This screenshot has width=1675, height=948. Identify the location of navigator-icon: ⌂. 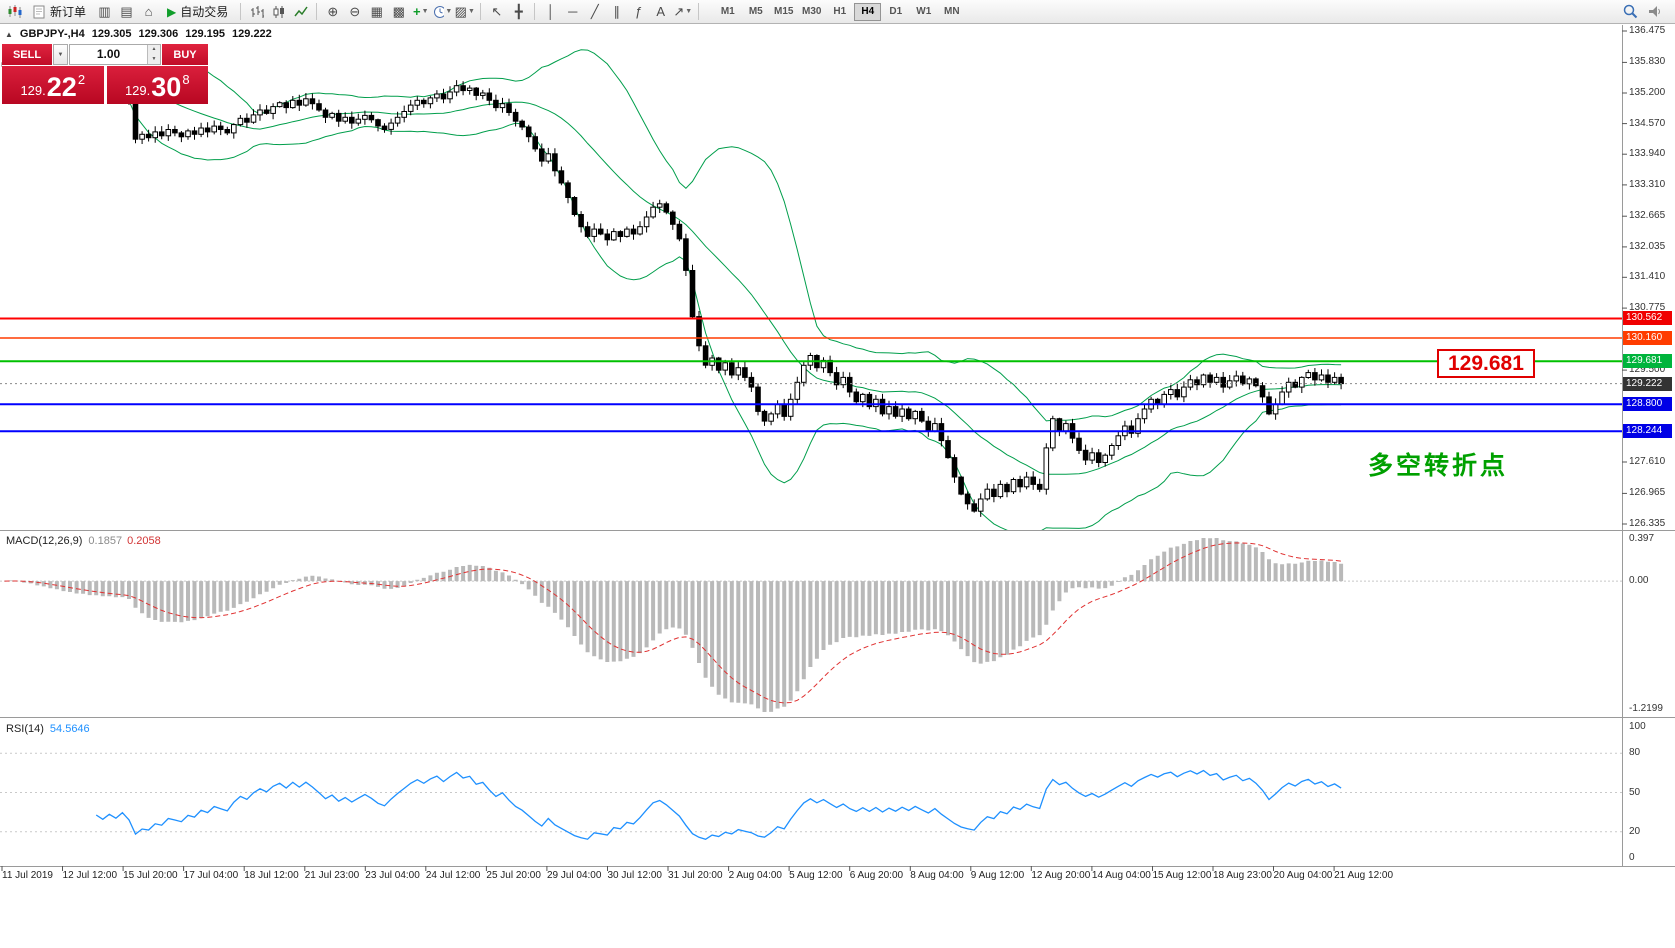
(148, 11).